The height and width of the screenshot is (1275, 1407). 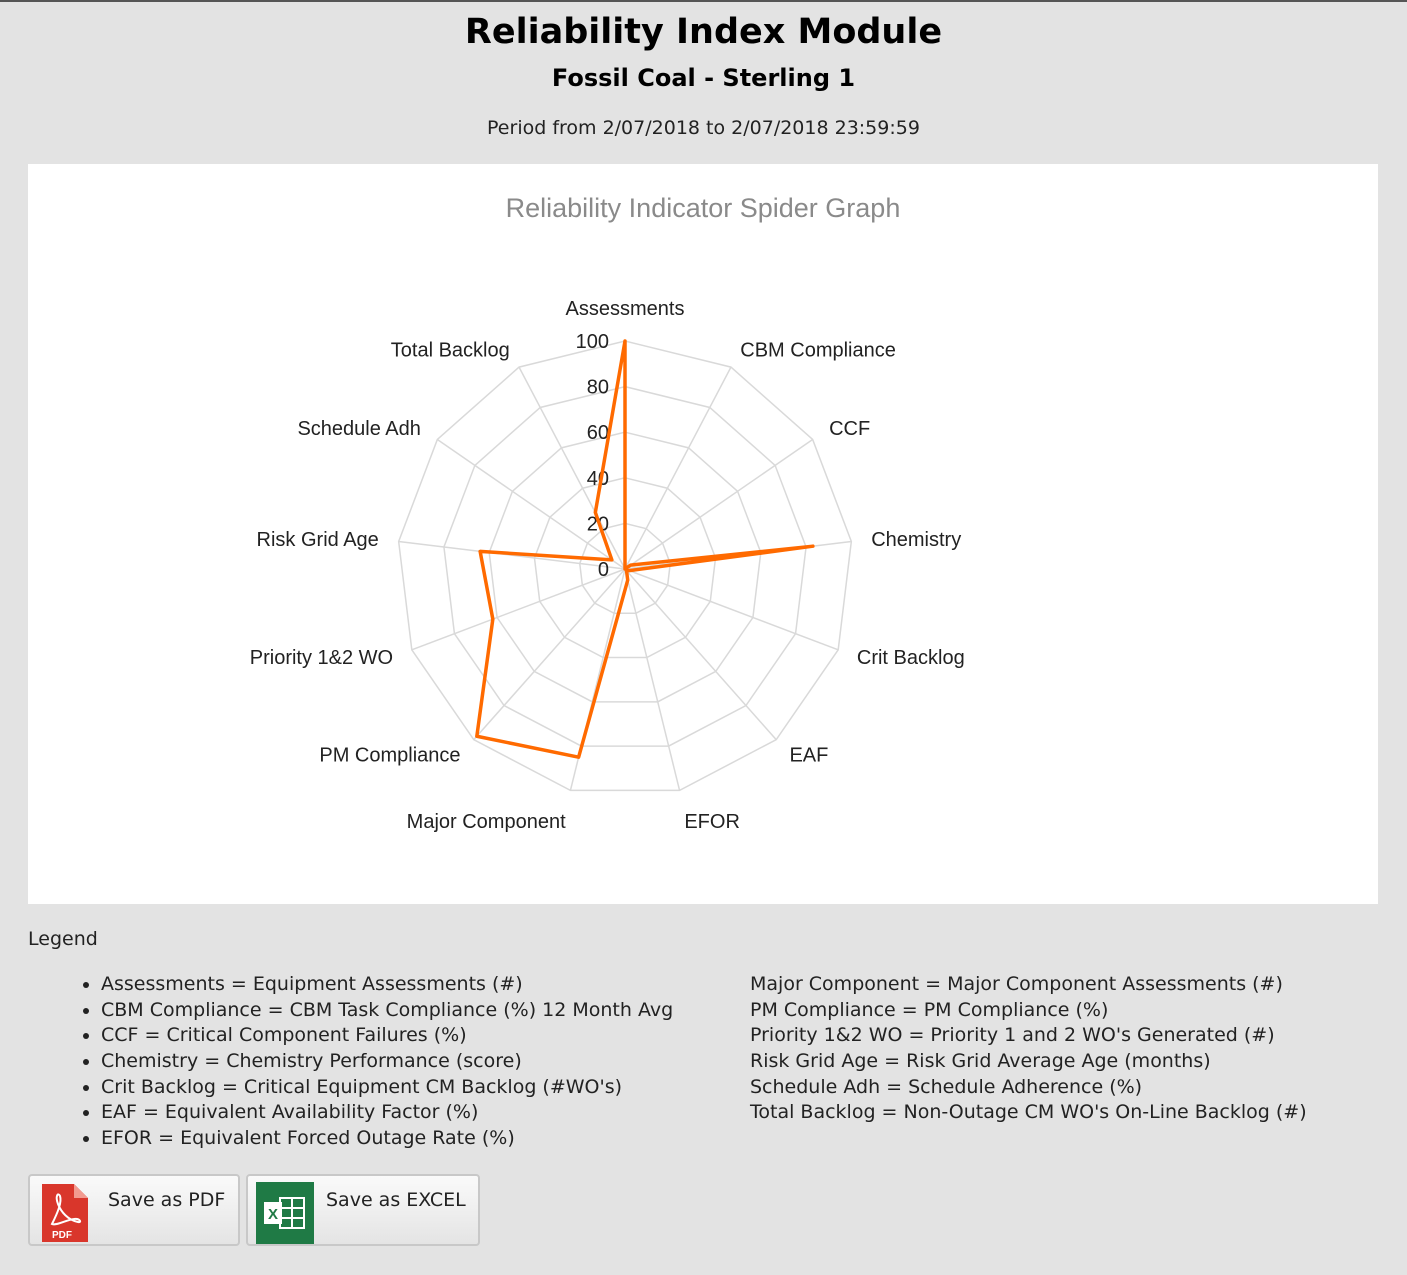 I want to click on legend-item: CCF = Critical Component Failures (%), so click(x=387, y=1036).